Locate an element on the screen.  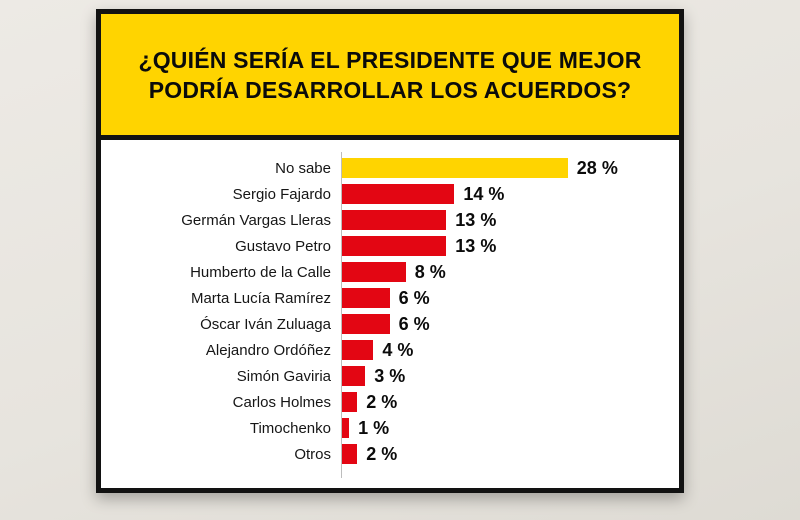
category-label: Carlos Holmes is located at coordinates (281, 402).